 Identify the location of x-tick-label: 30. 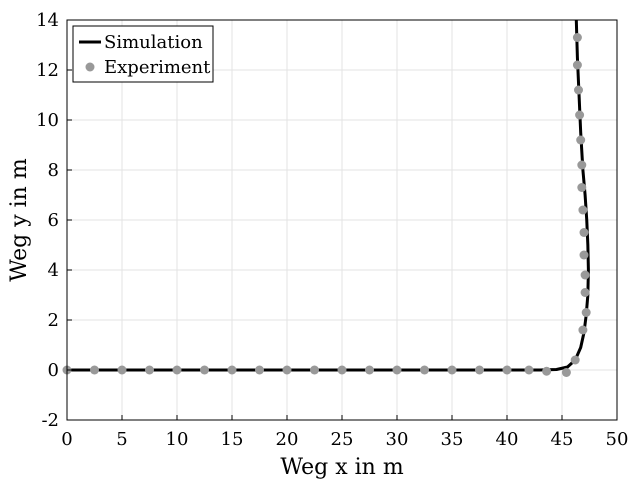
(397, 439).